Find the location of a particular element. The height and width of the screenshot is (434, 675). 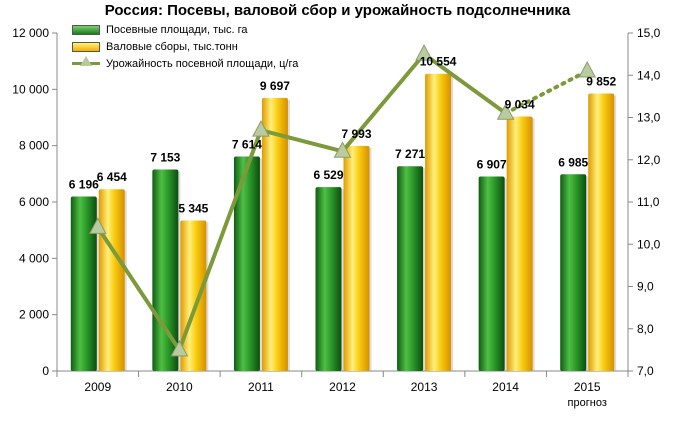

x-tick-label: 2010 is located at coordinates (179, 387).